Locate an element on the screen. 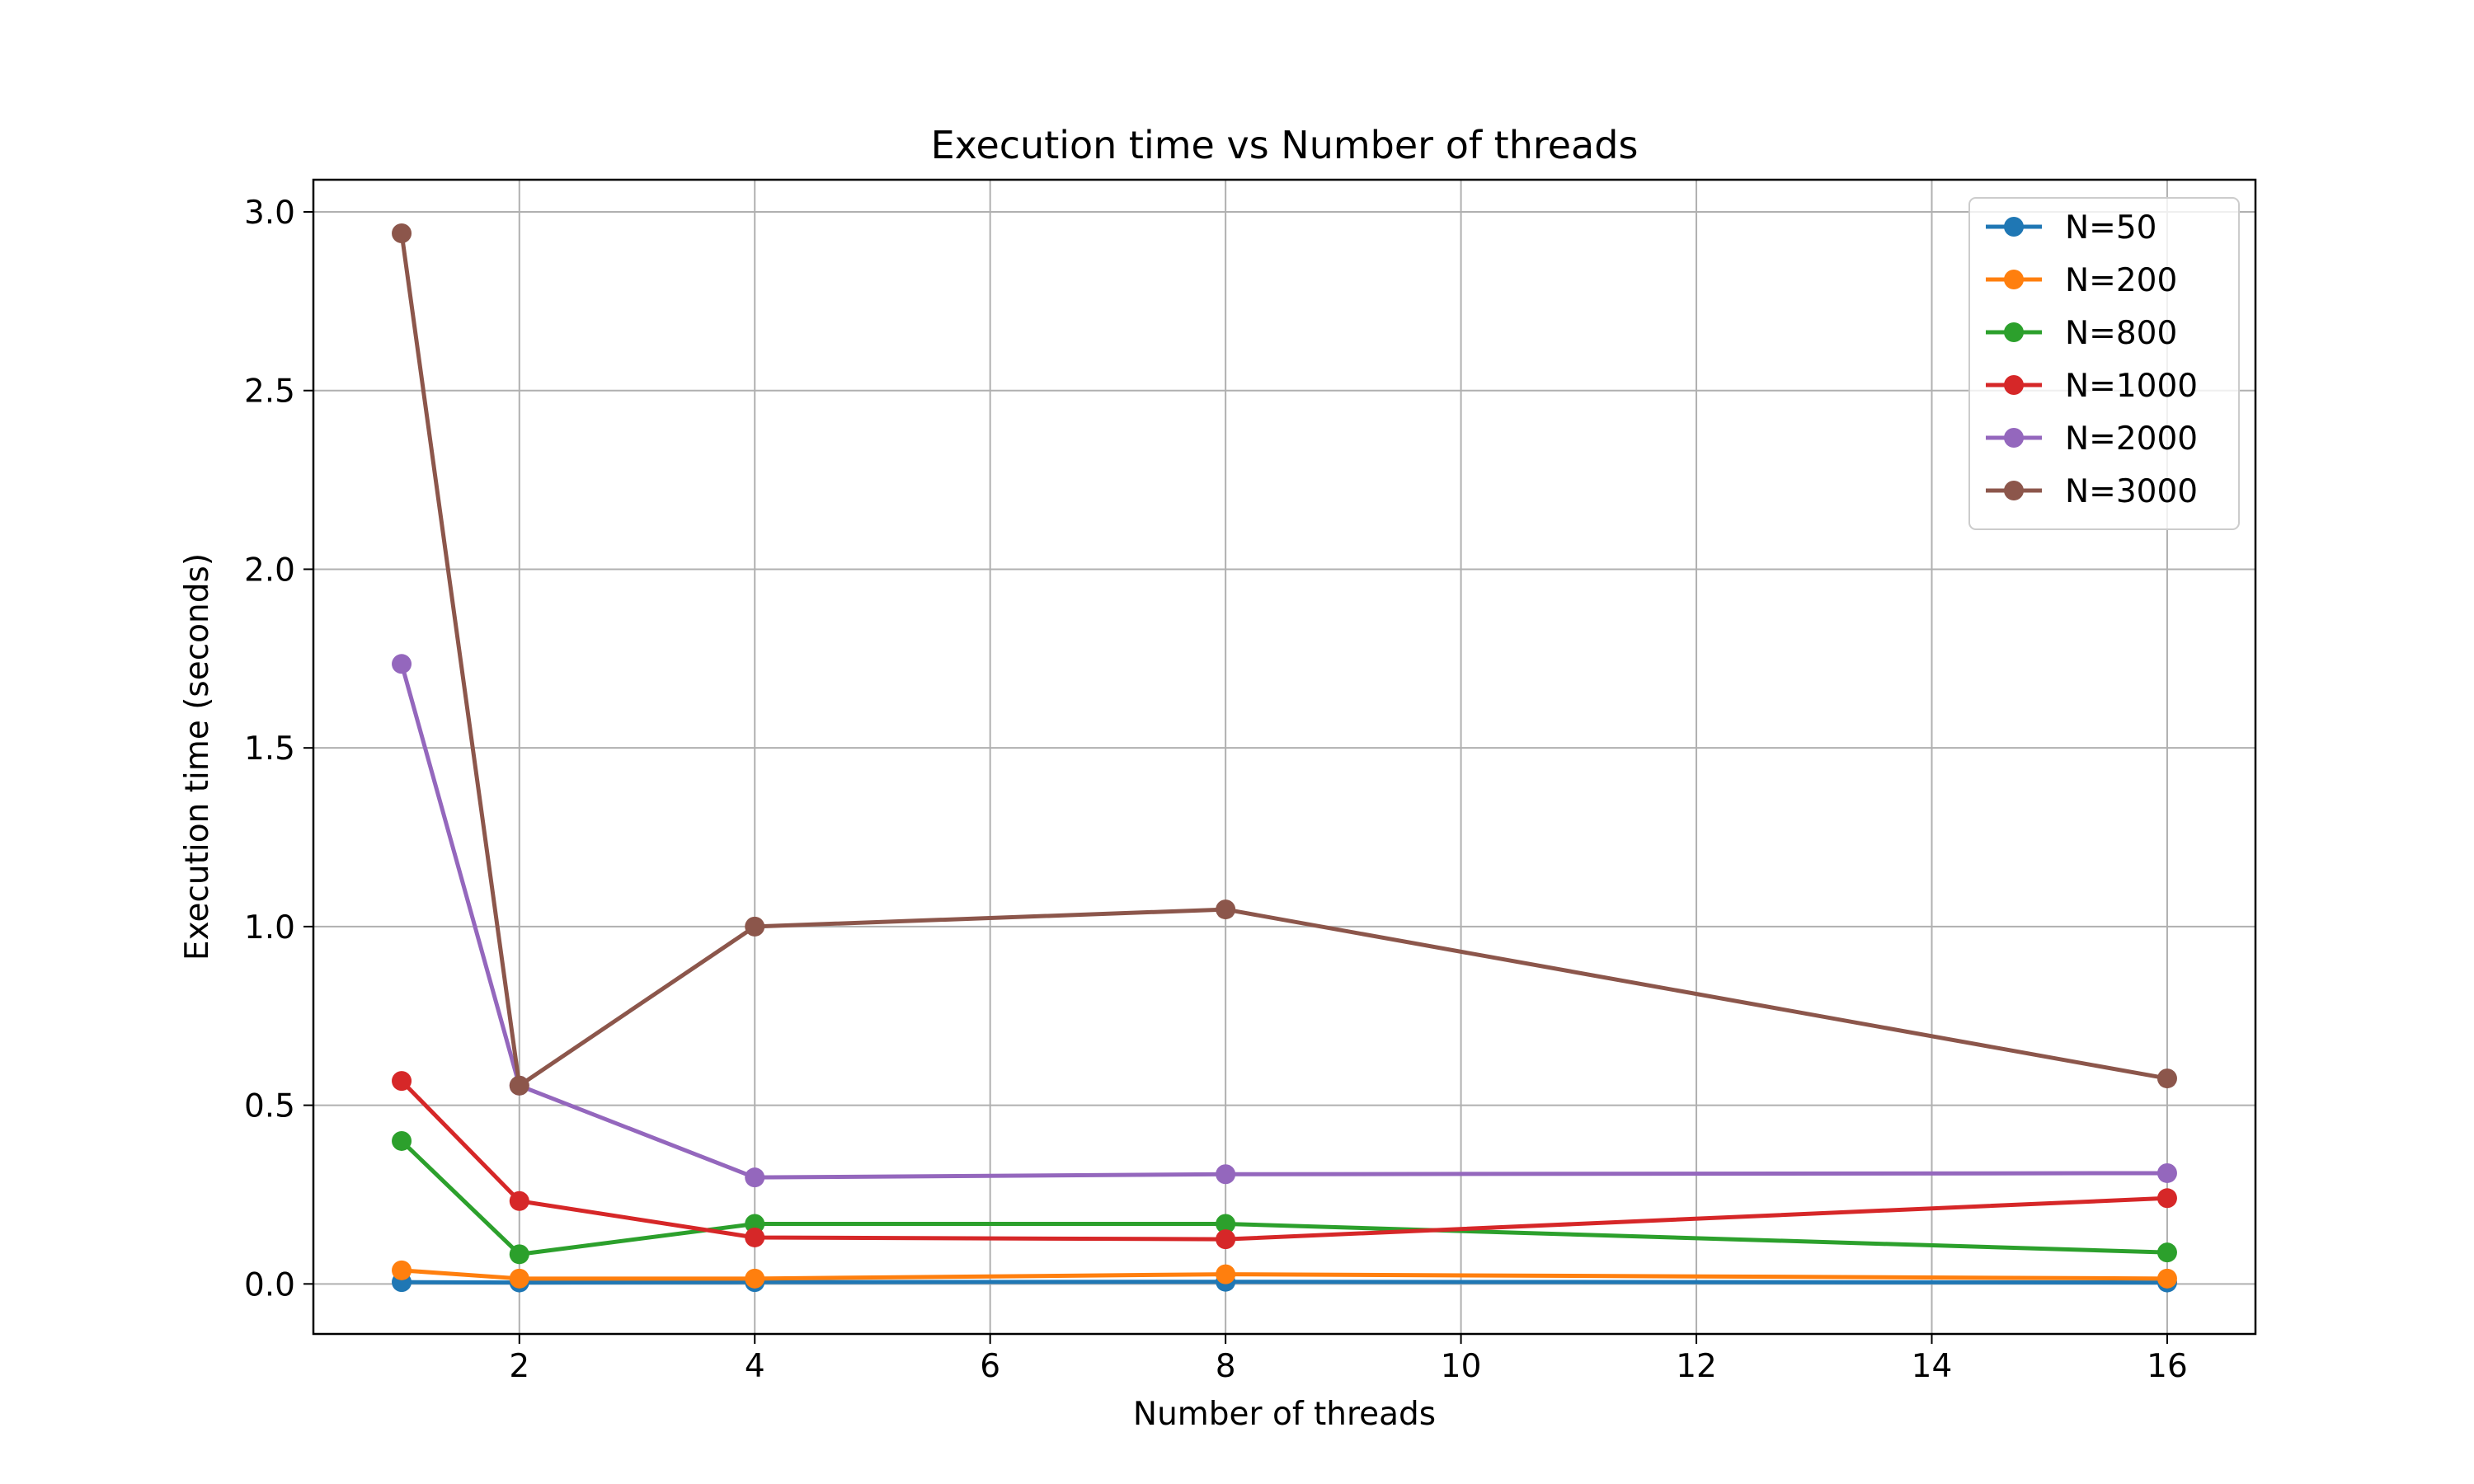 The image size is (2474, 1484). x-tick-label: 12 is located at coordinates (1696, 1366).